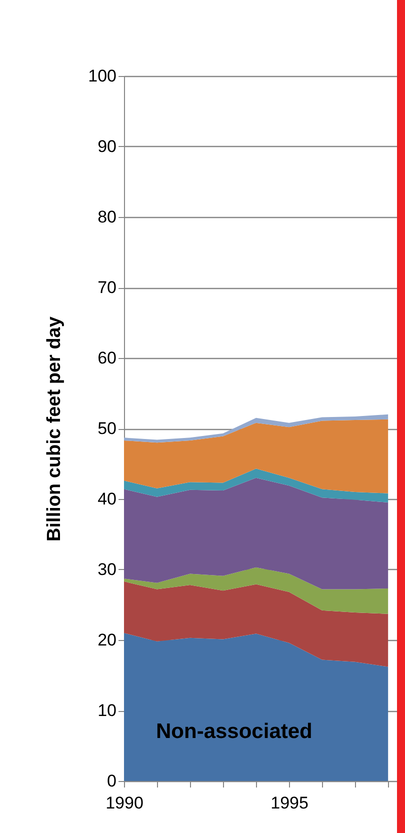 The image size is (405, 833). What do you see at coordinates (107, 358) in the screenshot?
I see `y-tick-label: 60` at bounding box center [107, 358].